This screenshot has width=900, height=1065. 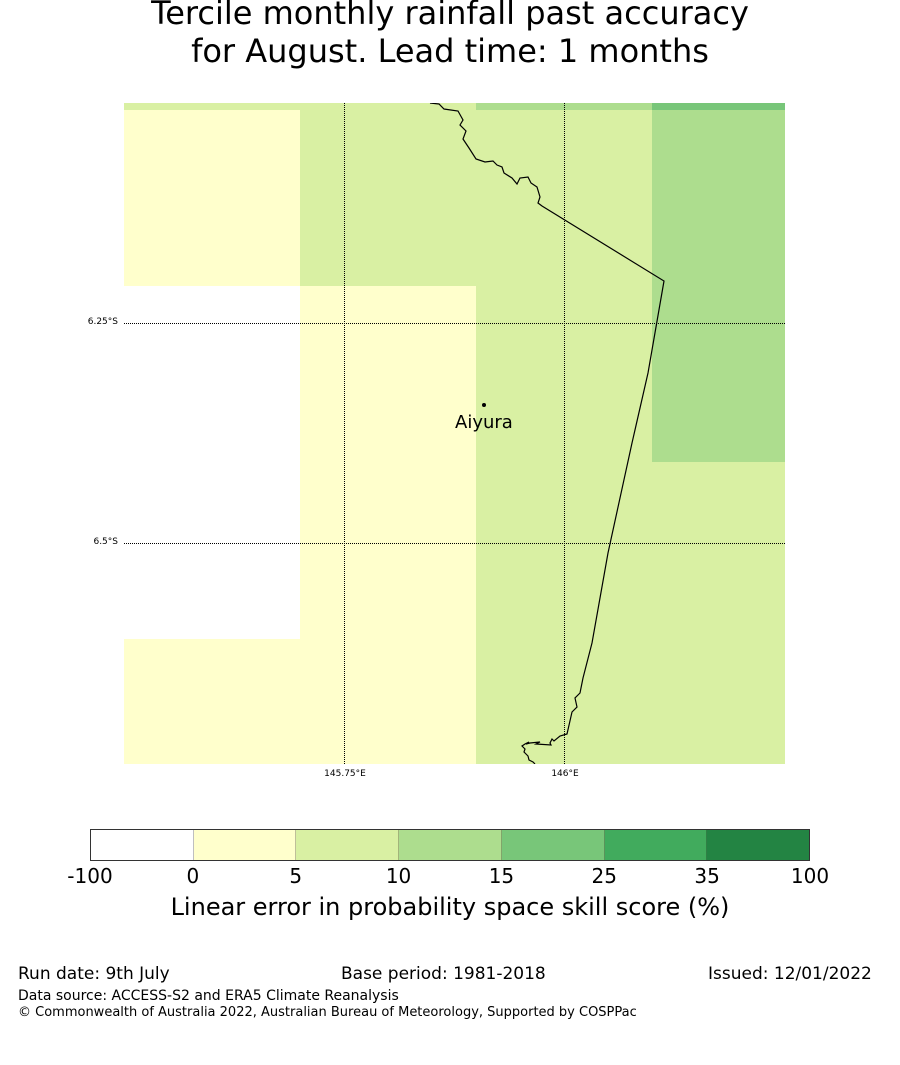 What do you see at coordinates (484, 422) in the screenshot?
I see `town-label: Aiyura` at bounding box center [484, 422].